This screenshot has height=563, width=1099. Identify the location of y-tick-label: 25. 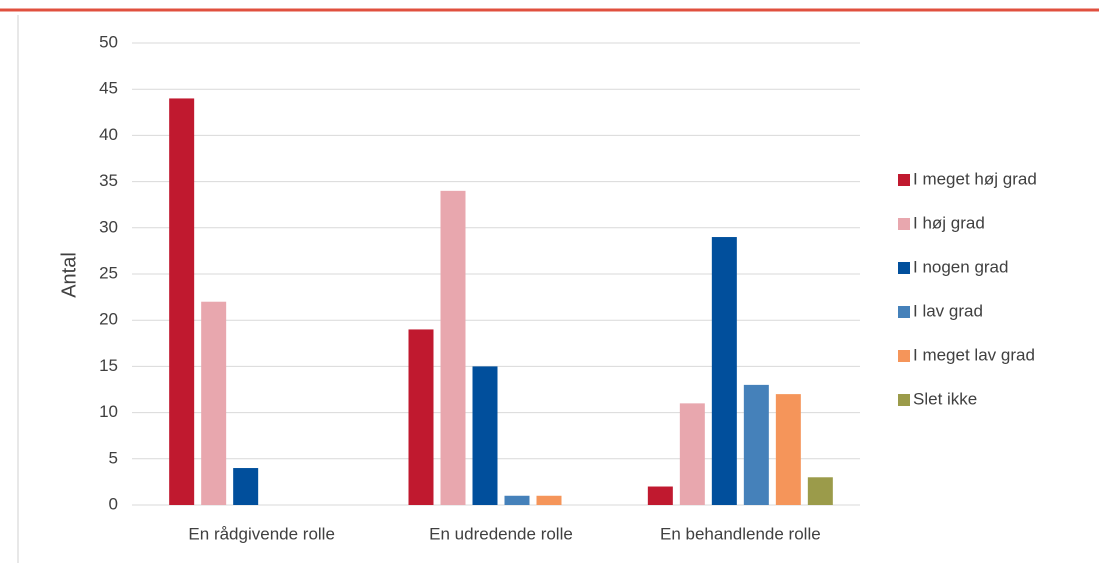
(108, 272).